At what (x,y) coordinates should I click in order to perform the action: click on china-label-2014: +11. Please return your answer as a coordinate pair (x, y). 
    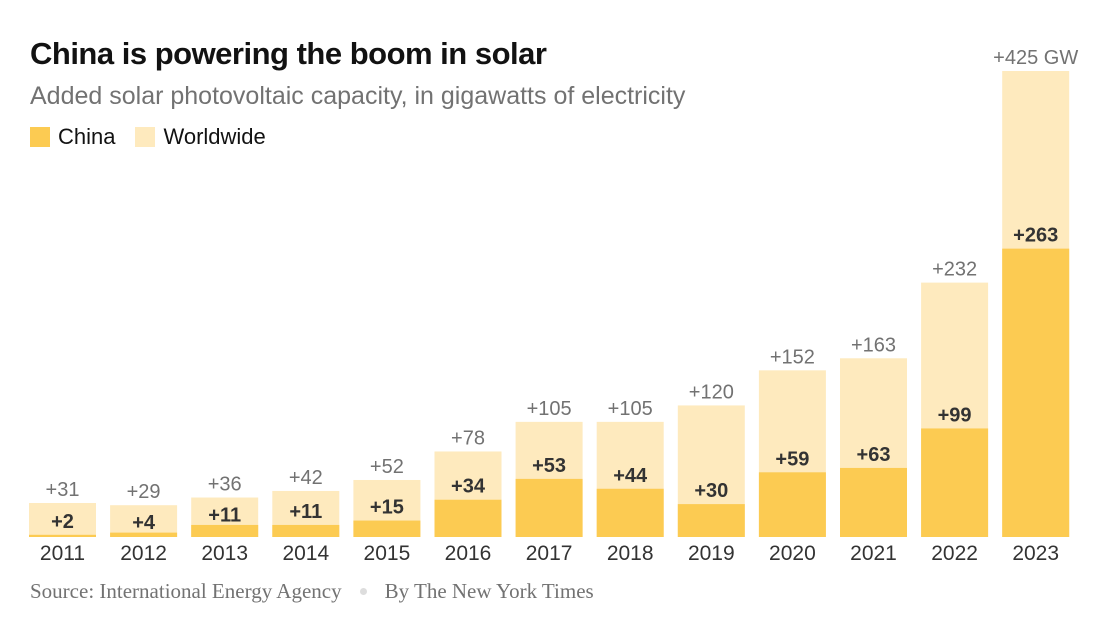
    Looking at the image, I should click on (305, 512).